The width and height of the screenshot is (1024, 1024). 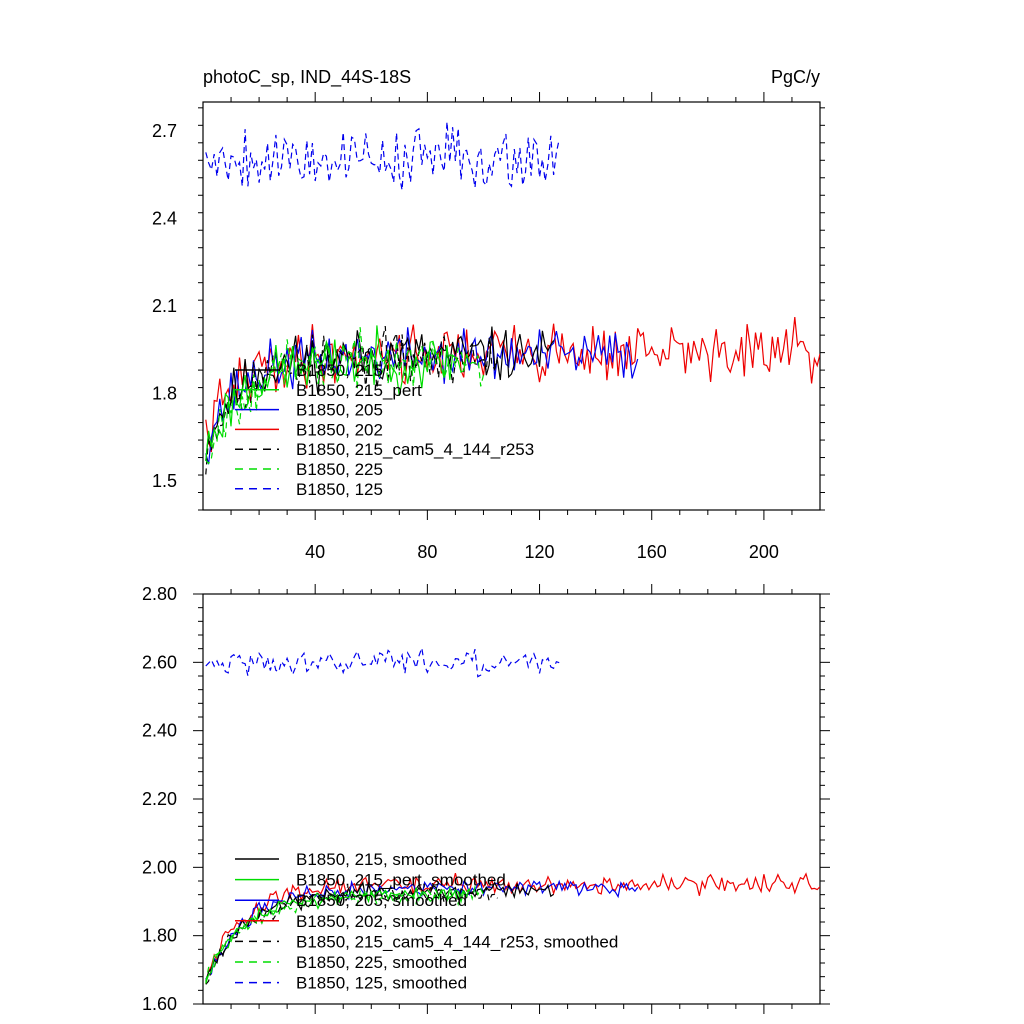 I want to click on y-tick-label: 2.80, so click(x=159, y=594).